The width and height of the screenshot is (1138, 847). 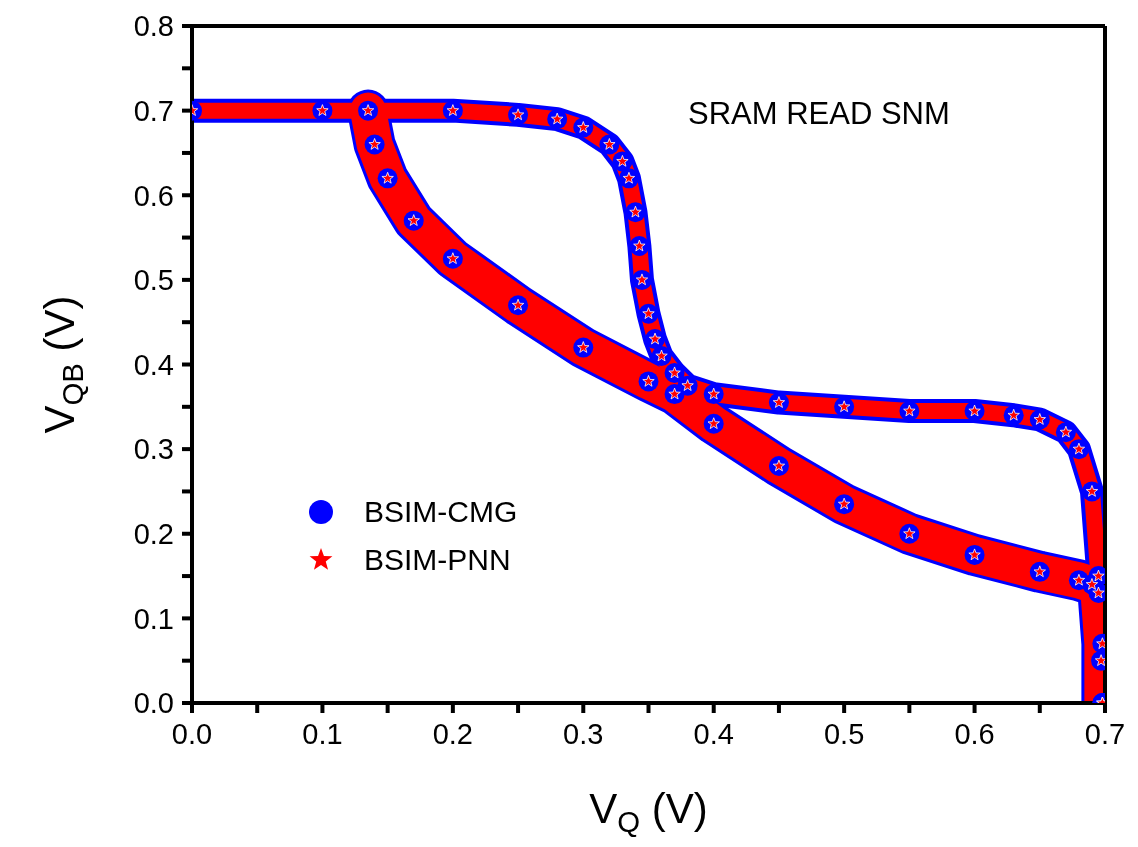 What do you see at coordinates (153, 364) in the screenshot?
I see `y-tick-label: 0.4` at bounding box center [153, 364].